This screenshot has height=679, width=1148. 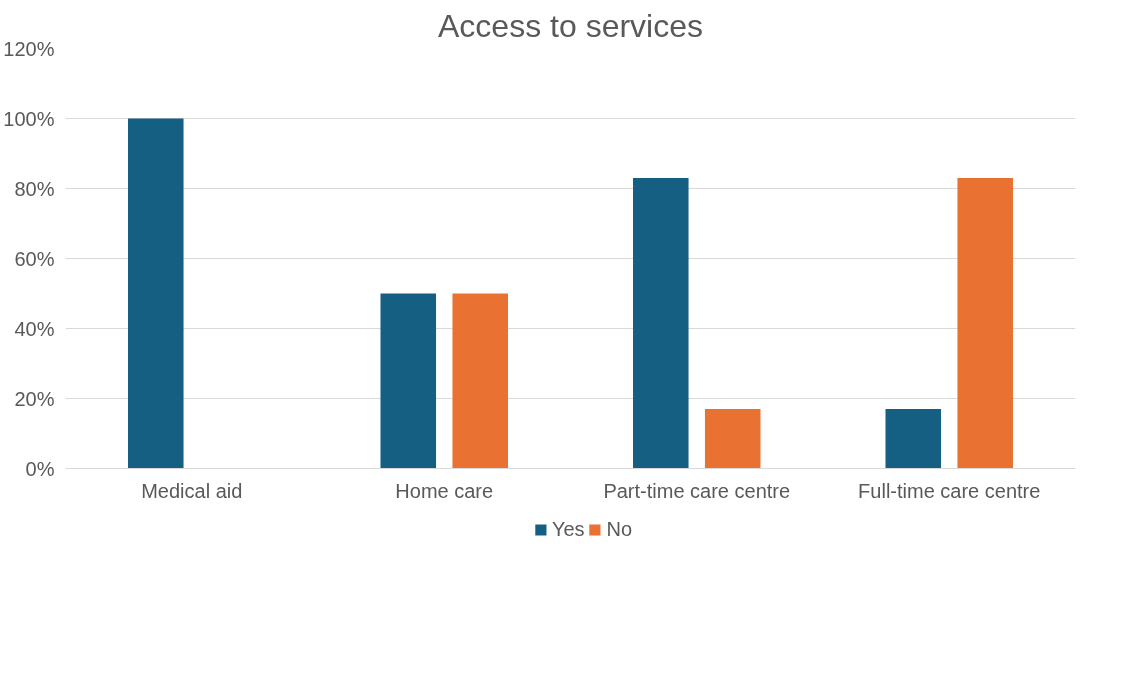 I want to click on y-tick-label: 40%, so click(x=34, y=328).